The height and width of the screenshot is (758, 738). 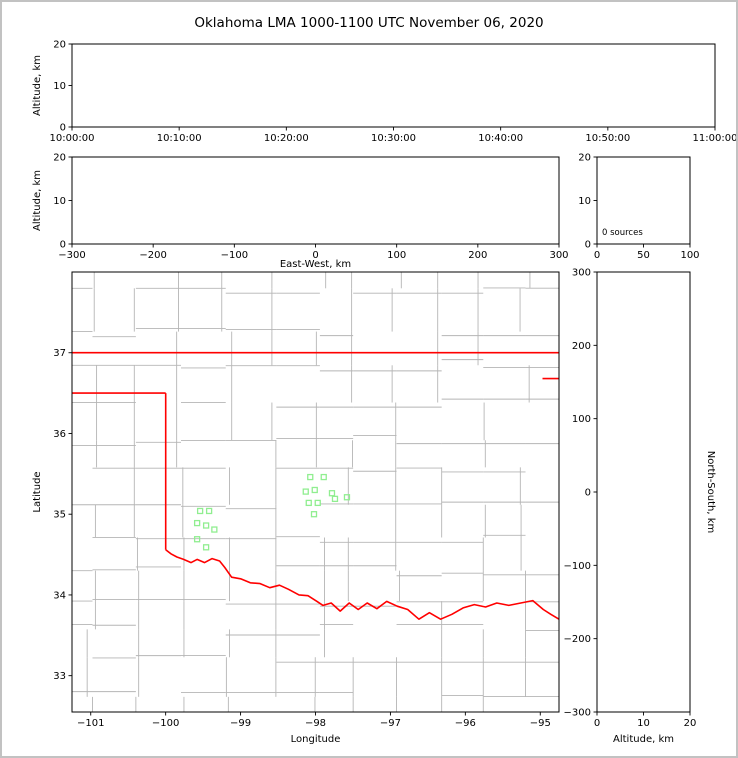 What do you see at coordinates (577, 713) in the screenshot?
I see `y-tick-label: −300` at bounding box center [577, 713].